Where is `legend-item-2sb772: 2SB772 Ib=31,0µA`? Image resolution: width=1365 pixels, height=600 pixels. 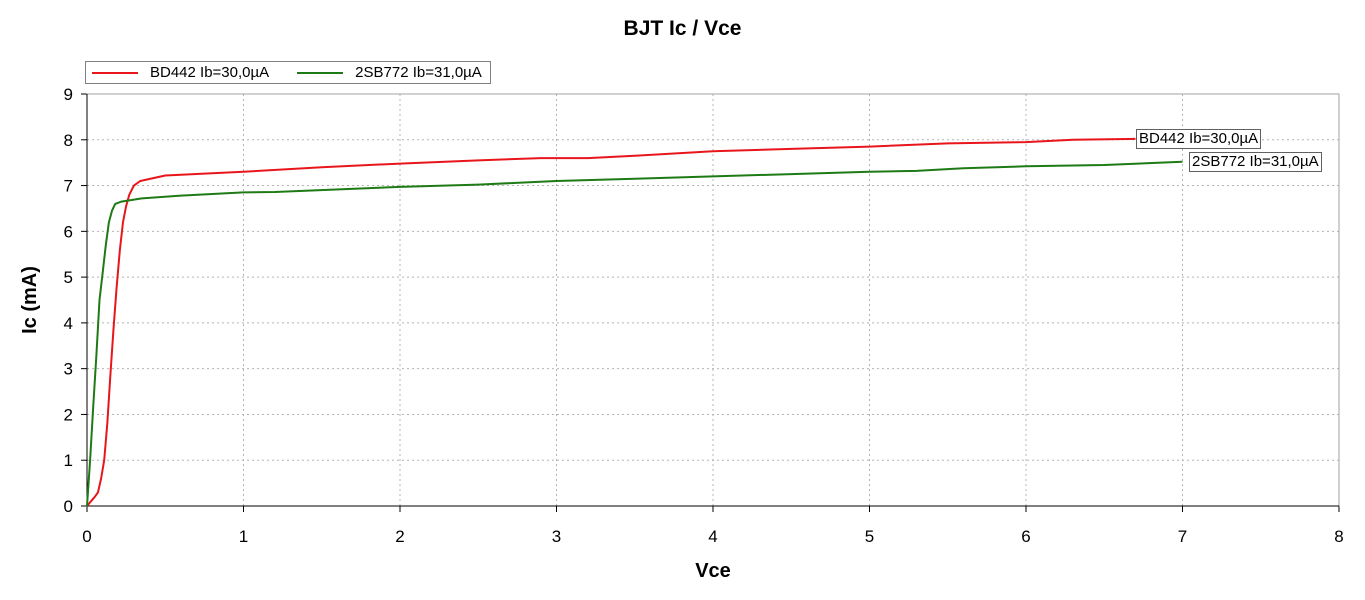 legend-item-2sb772: 2SB772 Ib=31,0µA is located at coordinates (389, 72).